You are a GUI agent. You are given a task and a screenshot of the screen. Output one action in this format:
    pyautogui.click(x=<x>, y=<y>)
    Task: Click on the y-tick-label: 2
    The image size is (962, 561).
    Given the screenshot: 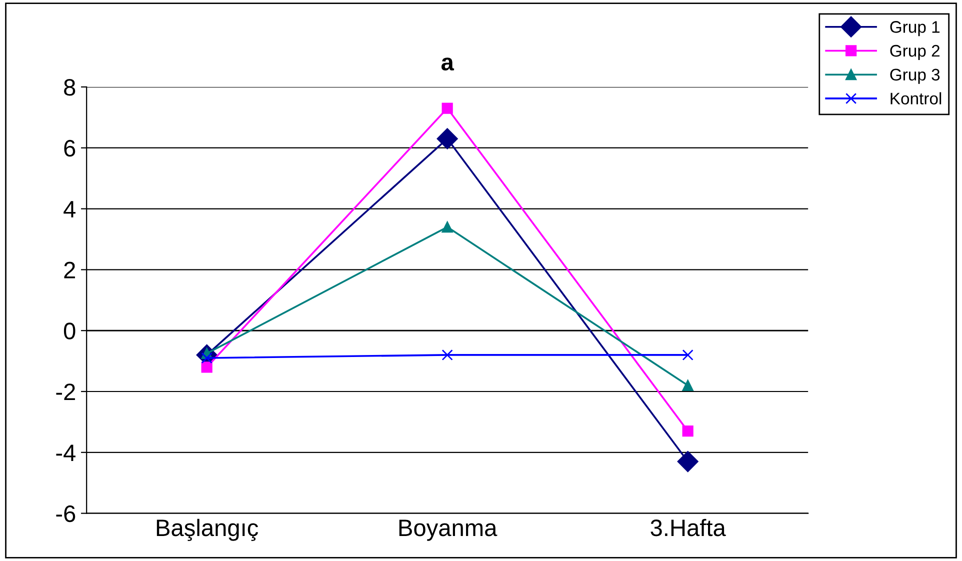 What is the action you would take?
    pyautogui.click(x=69, y=270)
    